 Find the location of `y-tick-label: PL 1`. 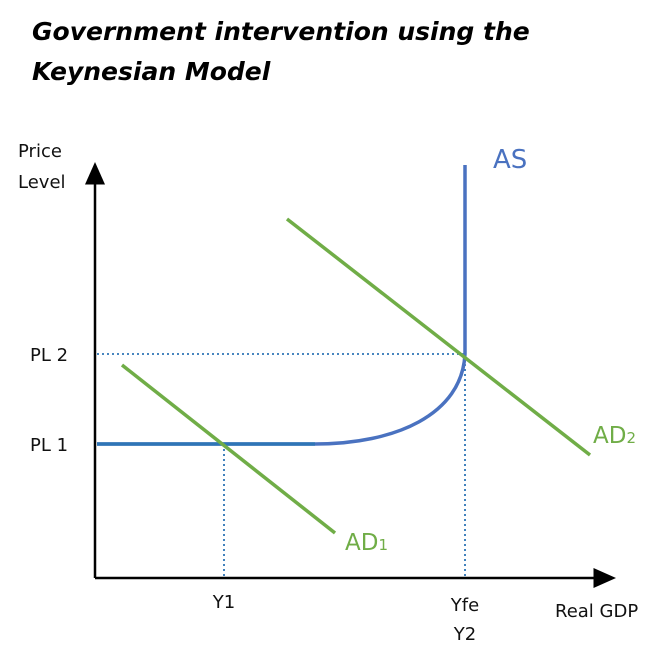

y-tick-label: PL 1 is located at coordinates (49, 445).